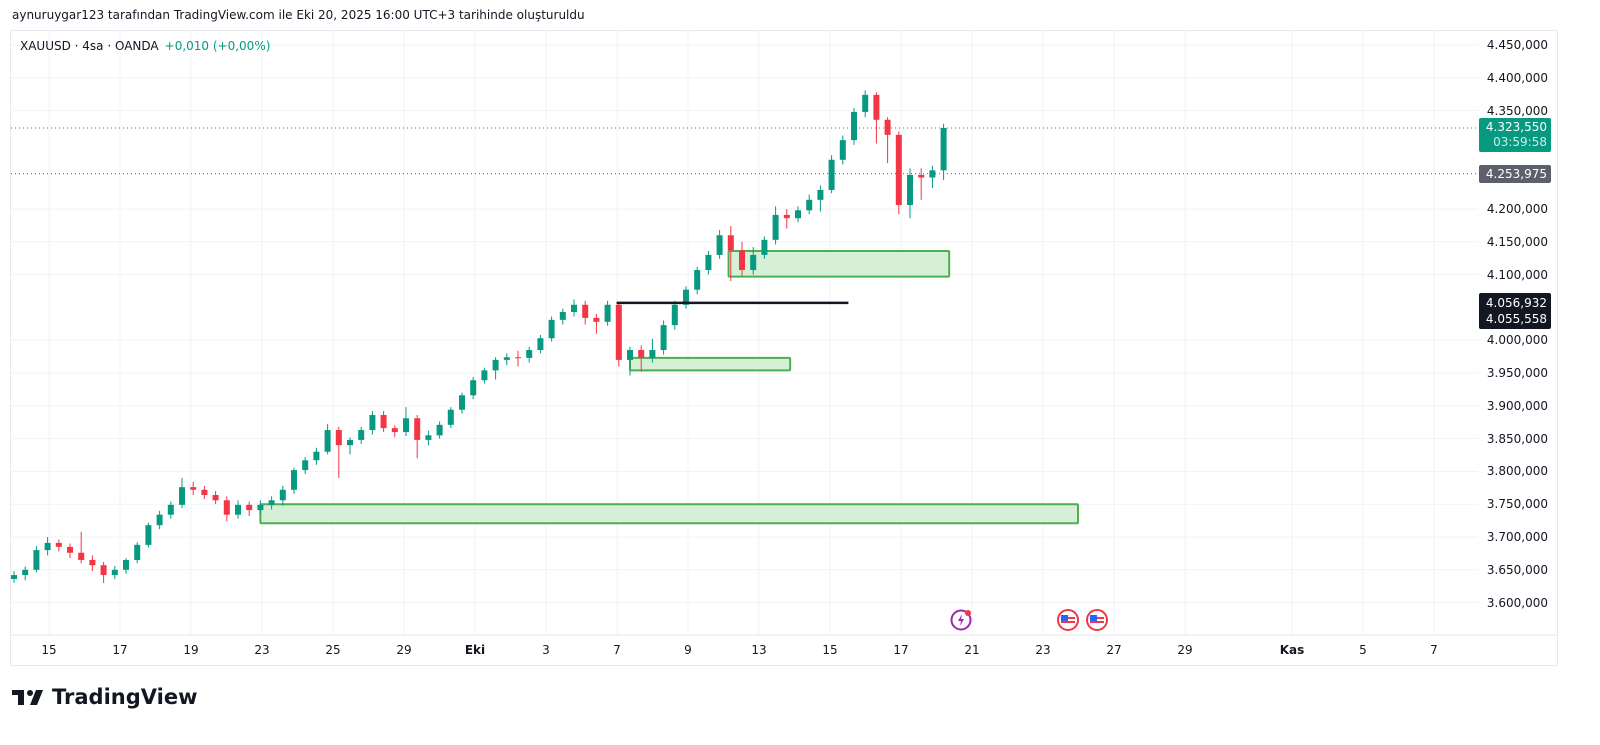 Image resolution: width=1600 pixels, height=745 pixels. I want to click on price-tick-label: 4.200,000, so click(1517, 209).